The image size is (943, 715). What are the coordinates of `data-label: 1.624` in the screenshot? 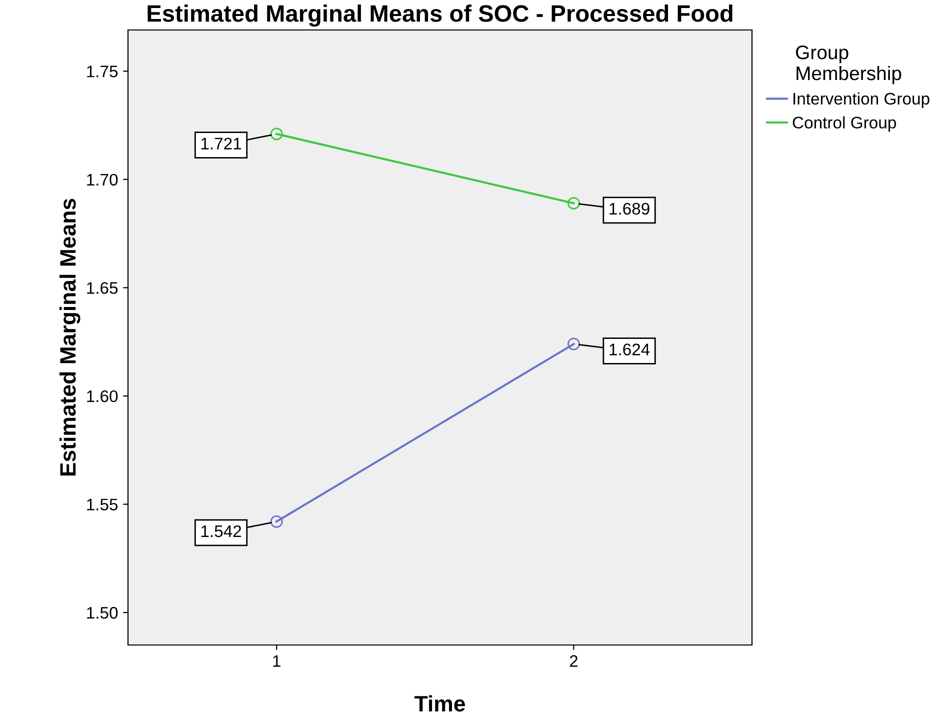 It's located at (630, 350).